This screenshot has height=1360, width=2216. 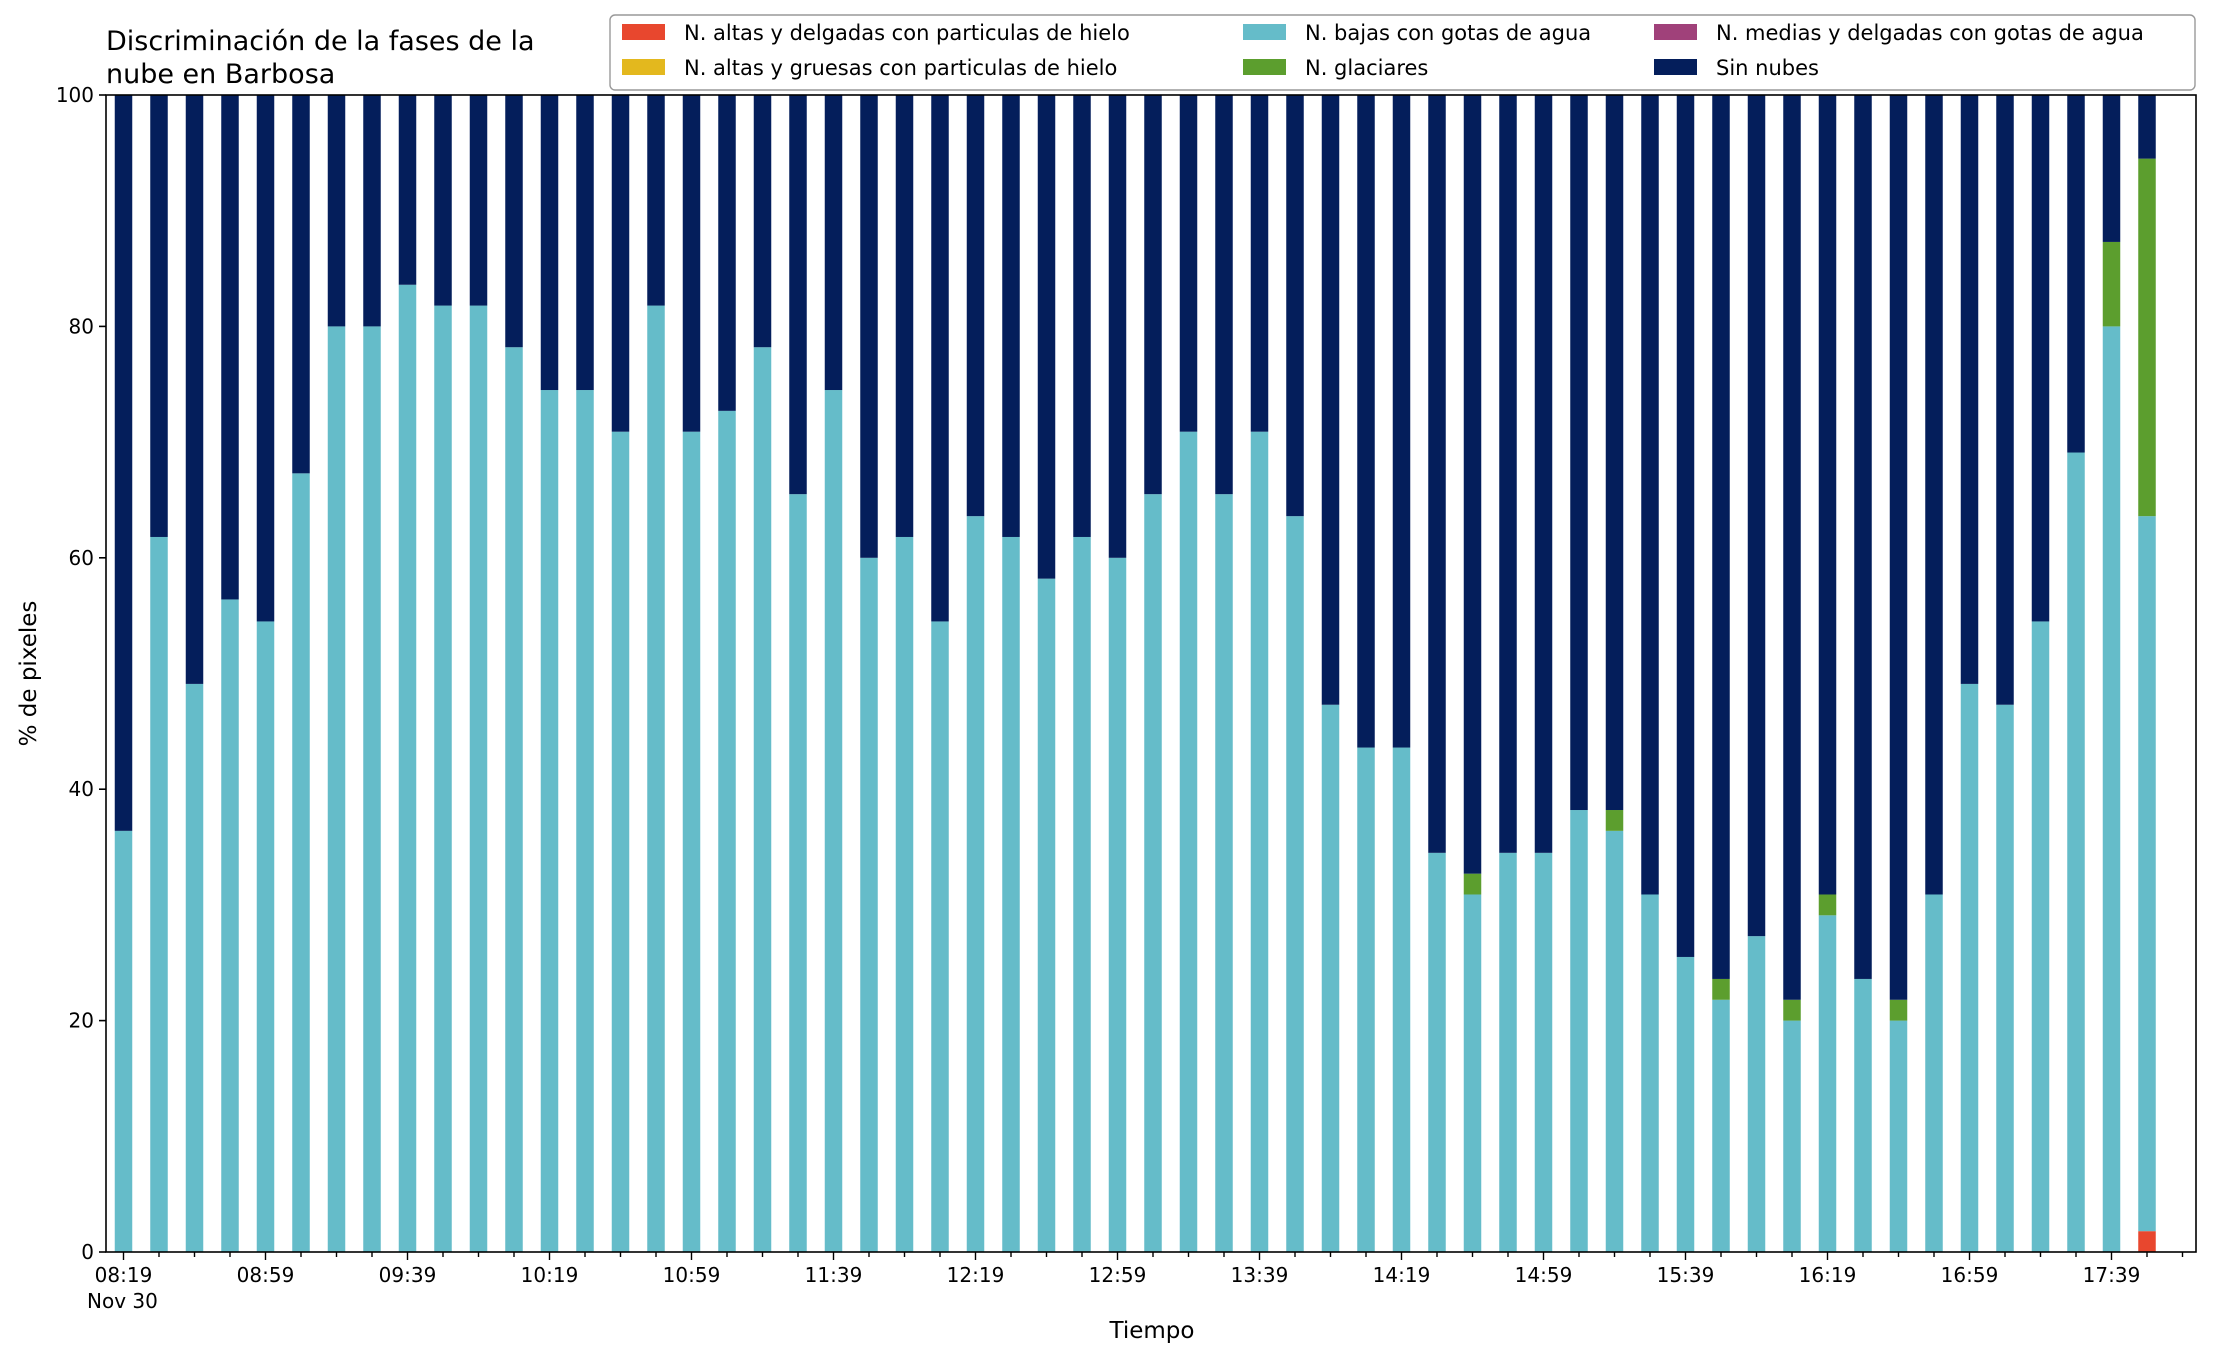 What do you see at coordinates (81, 673) in the screenshot?
I see `y-ticks: 0 20 40 60 80 100` at bounding box center [81, 673].